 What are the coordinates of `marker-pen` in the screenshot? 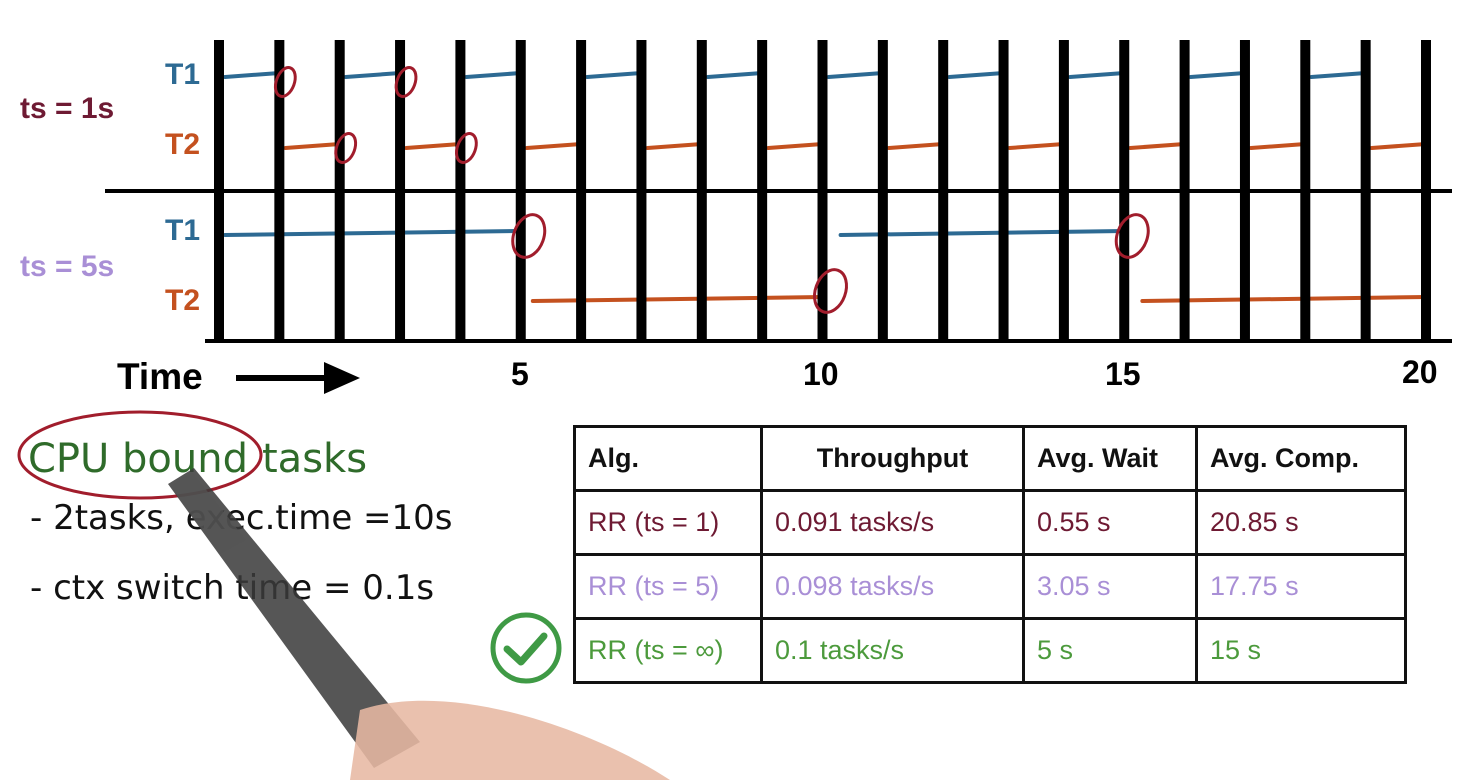 It's located at (419, 624).